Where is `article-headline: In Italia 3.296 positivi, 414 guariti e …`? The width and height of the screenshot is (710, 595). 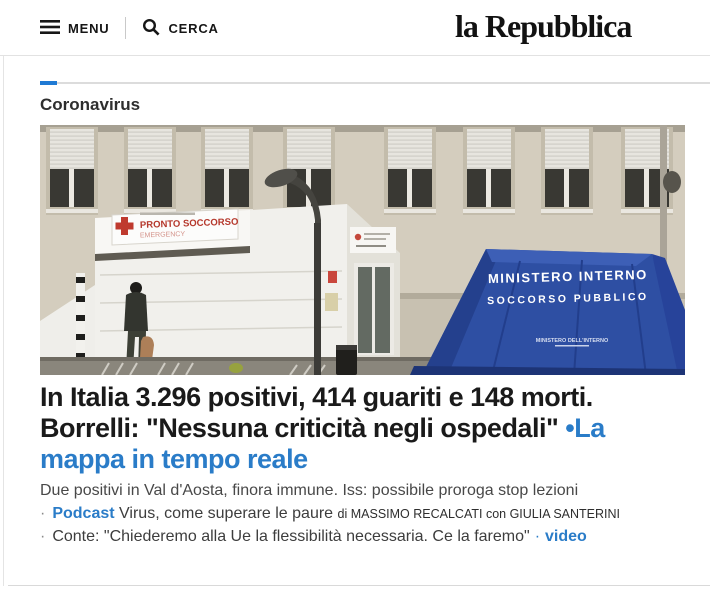
article-headline: In Italia 3.296 positivi, 414 guariti e … is located at coordinates (352, 428).